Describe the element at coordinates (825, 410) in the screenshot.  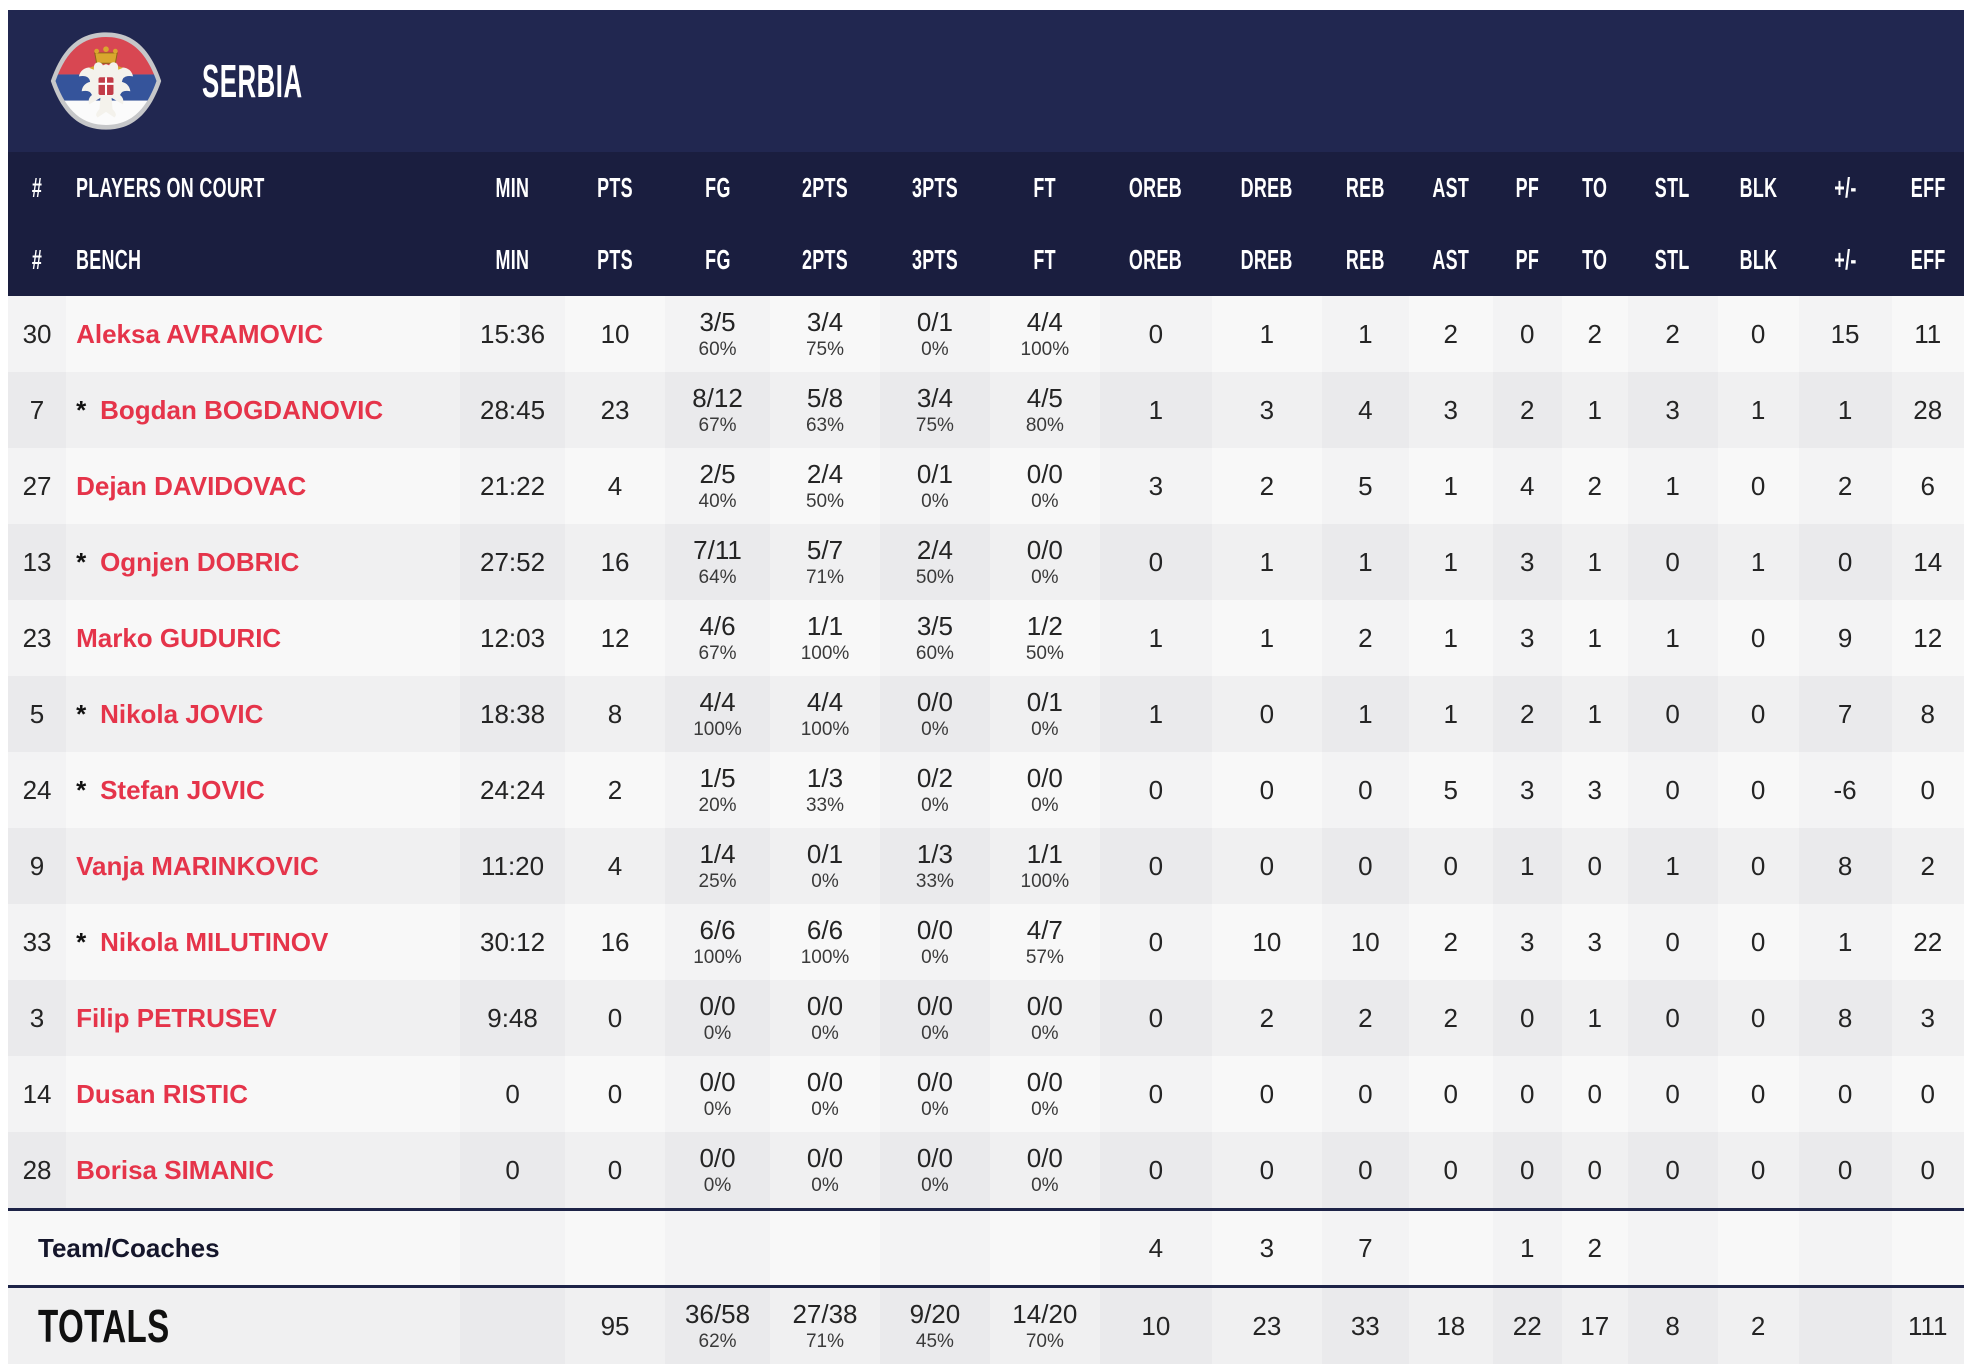
I see `stat-2pts: 5/8 63%` at that location.